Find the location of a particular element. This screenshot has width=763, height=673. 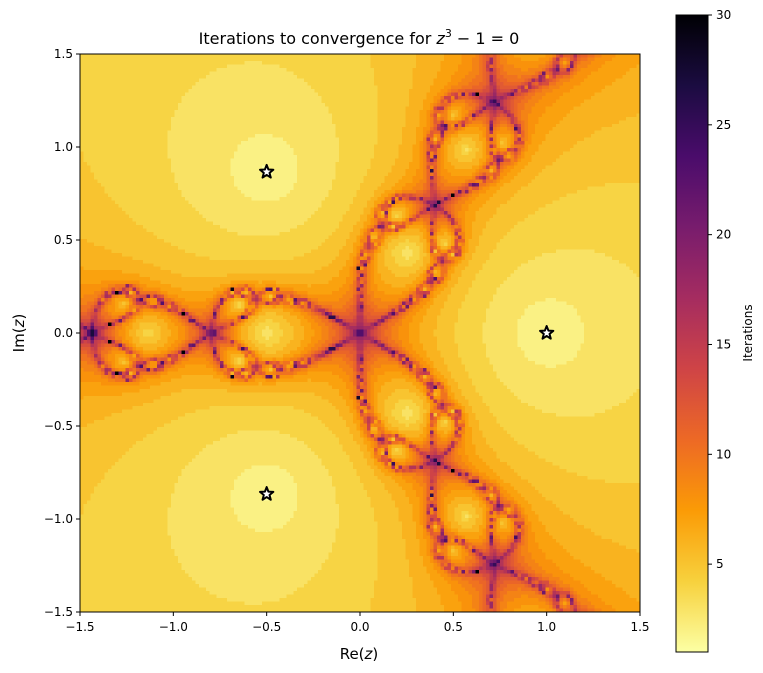

colorbar-tick-label: 20 is located at coordinates (723, 235).